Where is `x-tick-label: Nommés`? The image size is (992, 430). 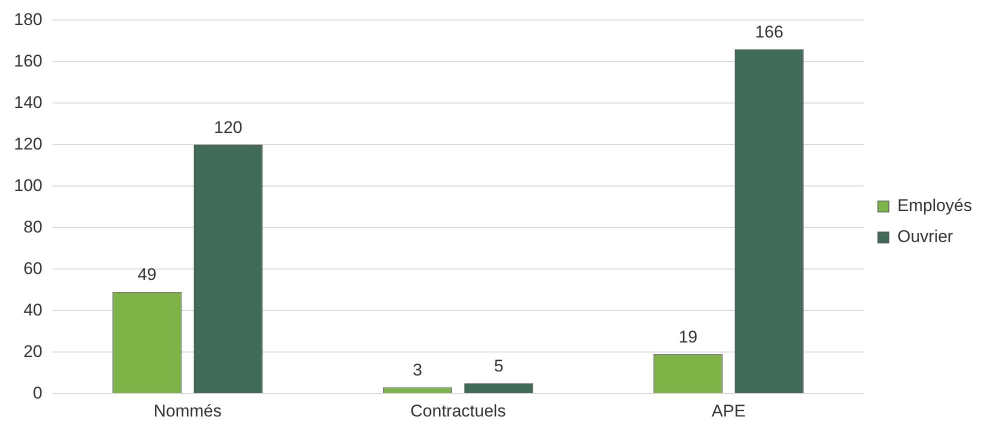
x-tick-label: Nommés is located at coordinates (188, 410).